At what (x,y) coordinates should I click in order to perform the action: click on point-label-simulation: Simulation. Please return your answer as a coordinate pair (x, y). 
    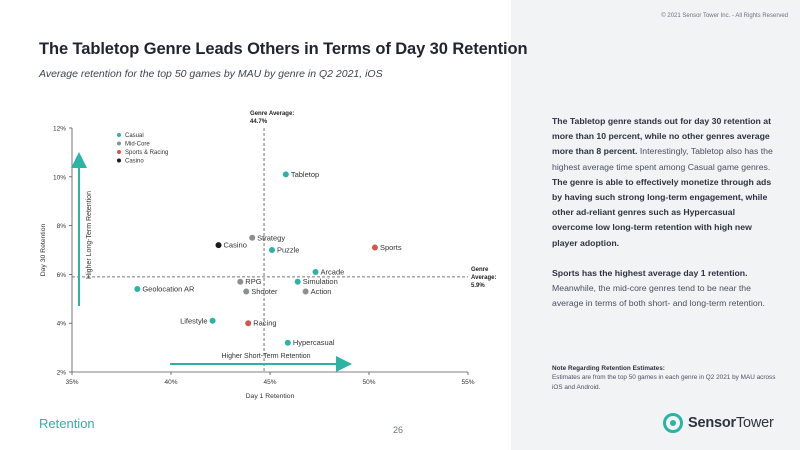
    Looking at the image, I should click on (320, 281).